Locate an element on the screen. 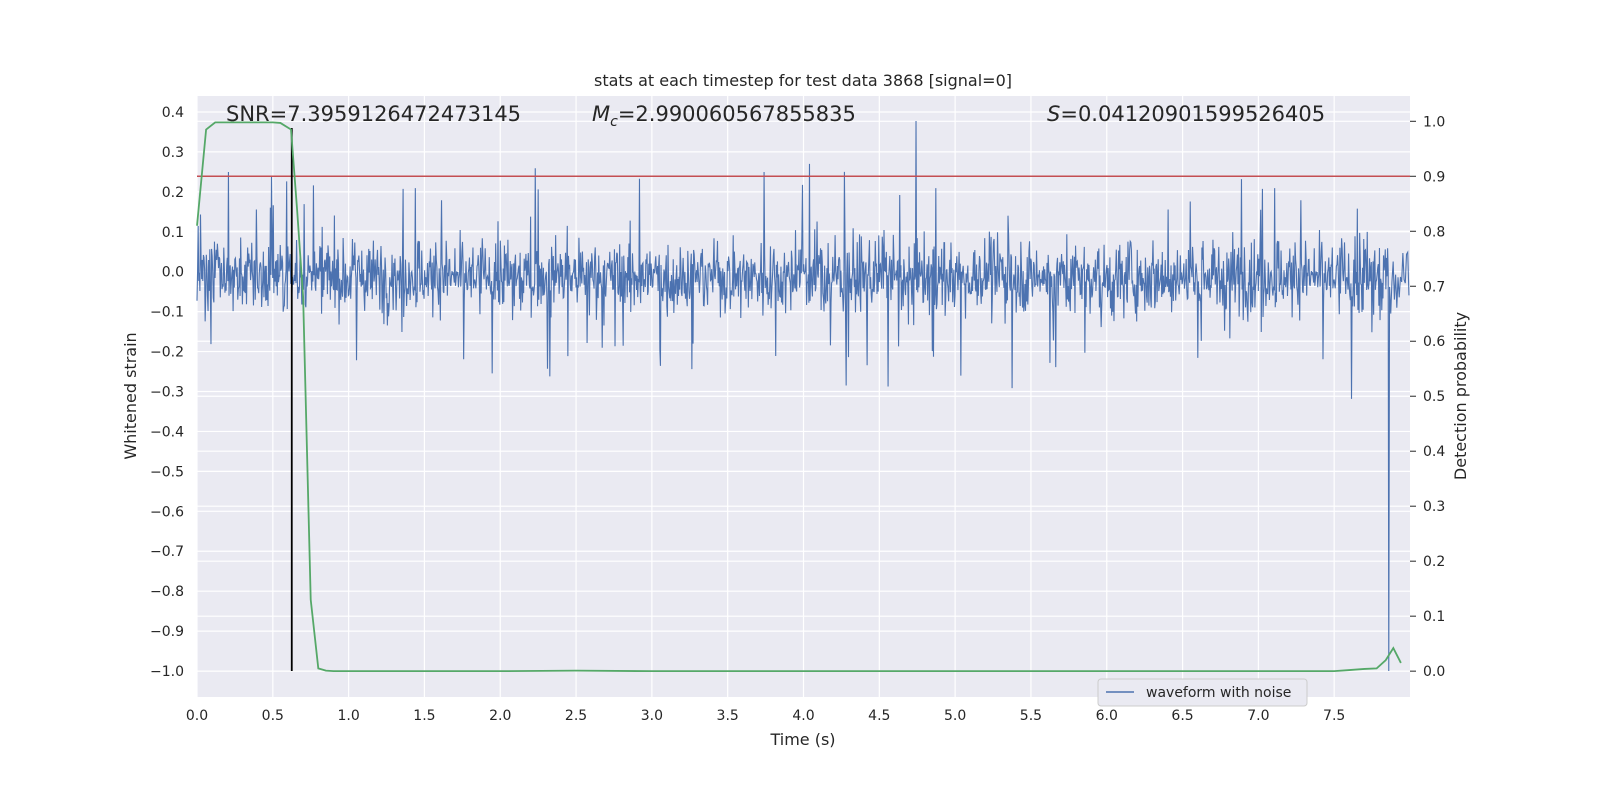 The image size is (1600, 800). chirp-mass-symbol: M is located at coordinates (601, 114).